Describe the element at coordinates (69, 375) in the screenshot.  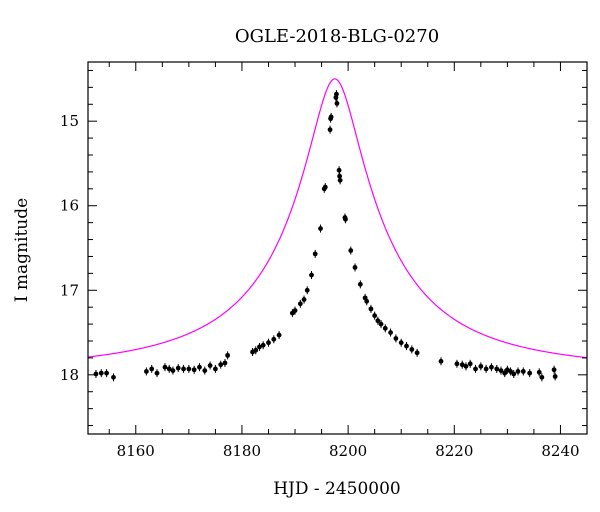
I see `y-tick-label: 18` at that location.